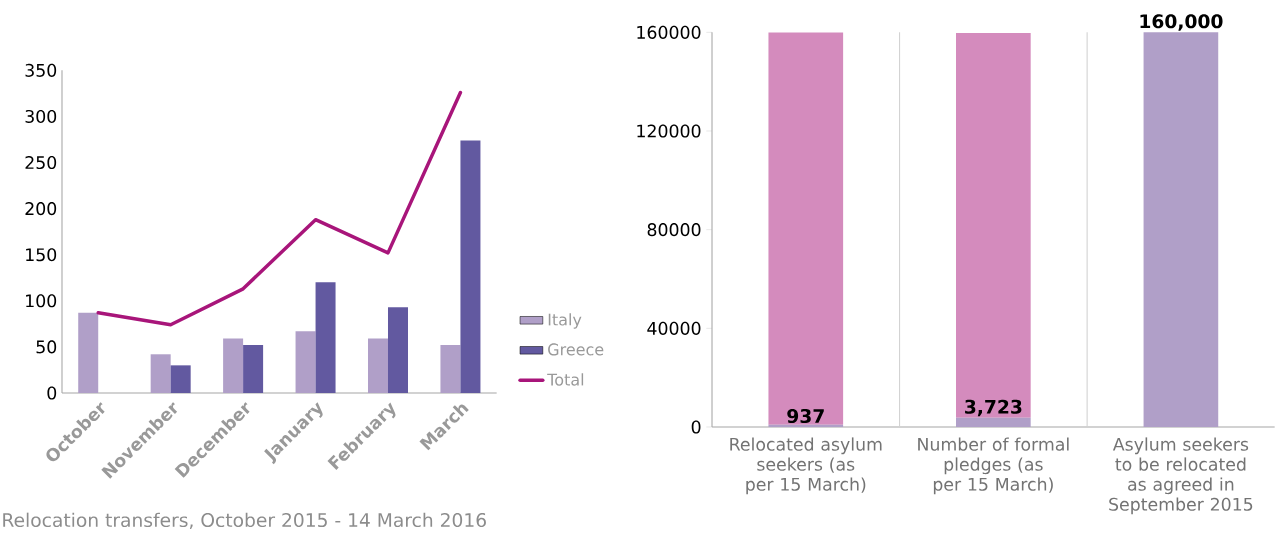 The height and width of the screenshot is (543, 1277). Describe the element at coordinates (669, 131) in the screenshot. I see `y-tick-label: 120000` at that location.